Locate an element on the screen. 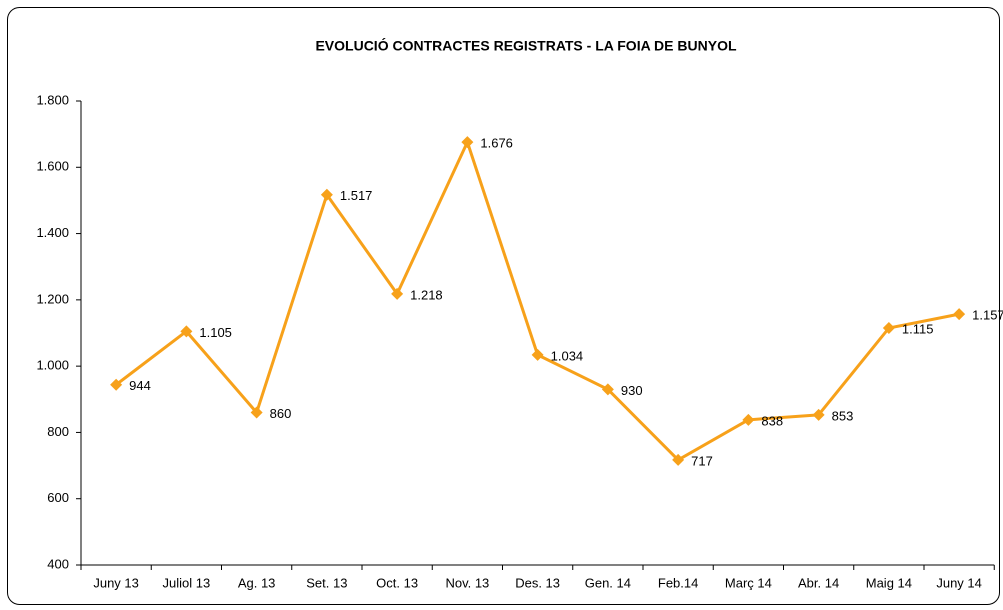  data-label: 1.676 is located at coordinates (496, 143).